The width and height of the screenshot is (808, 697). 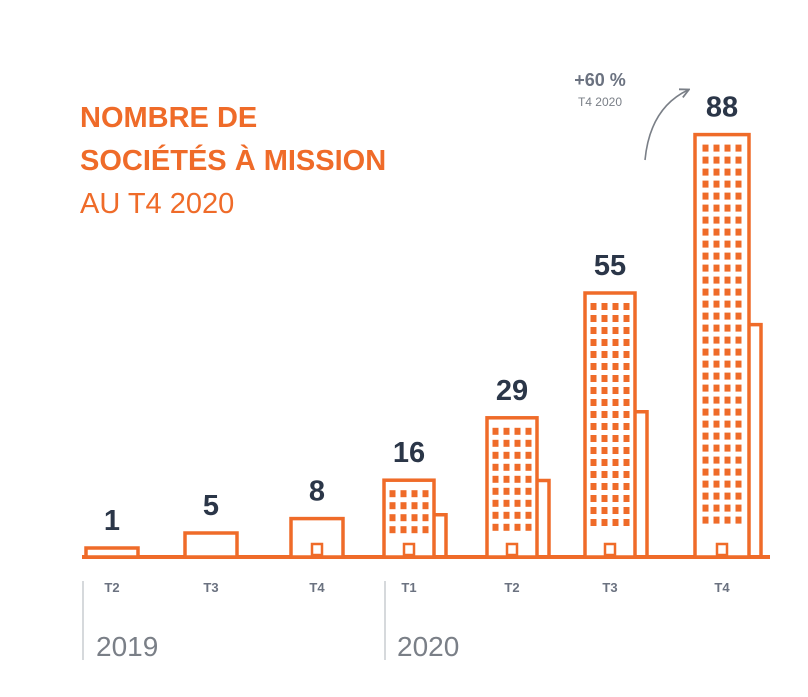 What do you see at coordinates (211, 506) in the screenshot?
I see `value-label-2: 5` at bounding box center [211, 506].